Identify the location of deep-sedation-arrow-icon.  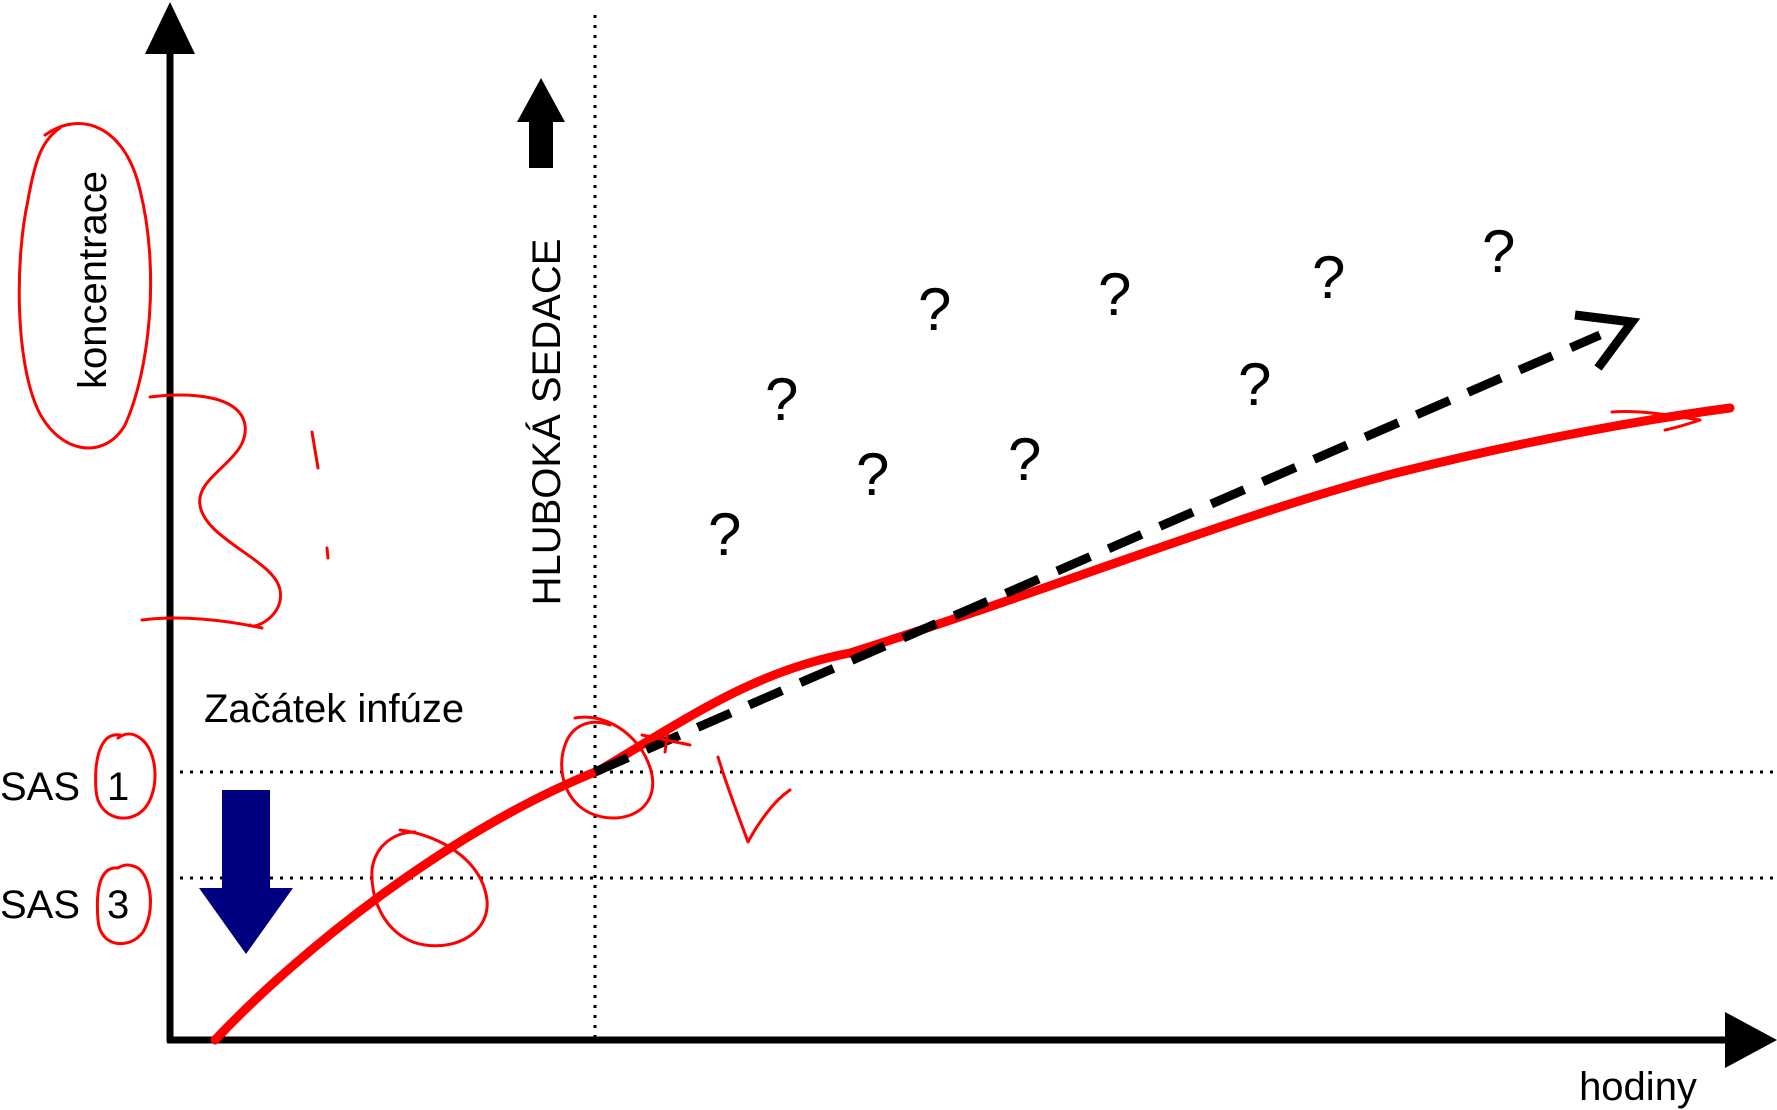
(541, 123).